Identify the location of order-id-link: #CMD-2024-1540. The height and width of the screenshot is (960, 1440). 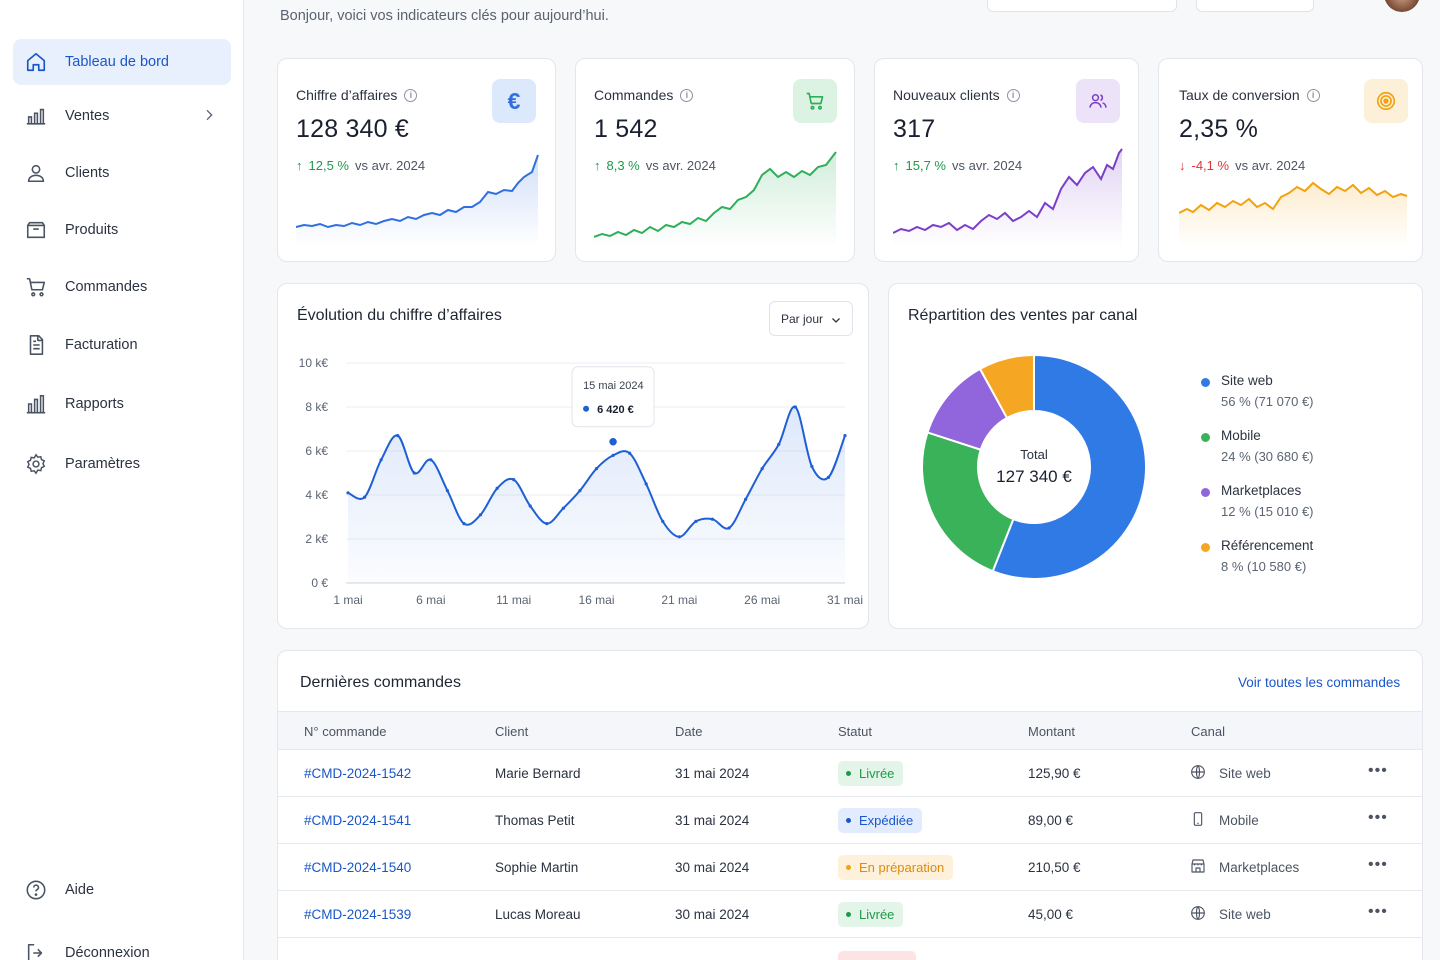
(358, 867).